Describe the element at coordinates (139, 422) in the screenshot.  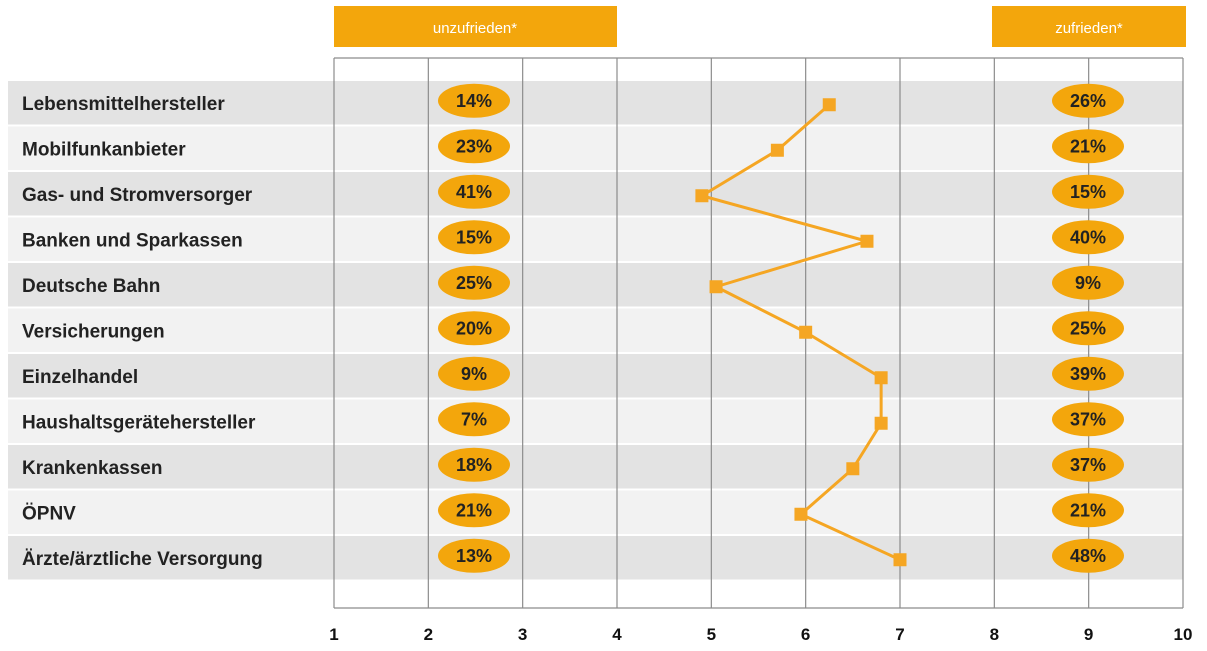
I see `category-label: Haushaltsgerätehersteller` at that location.